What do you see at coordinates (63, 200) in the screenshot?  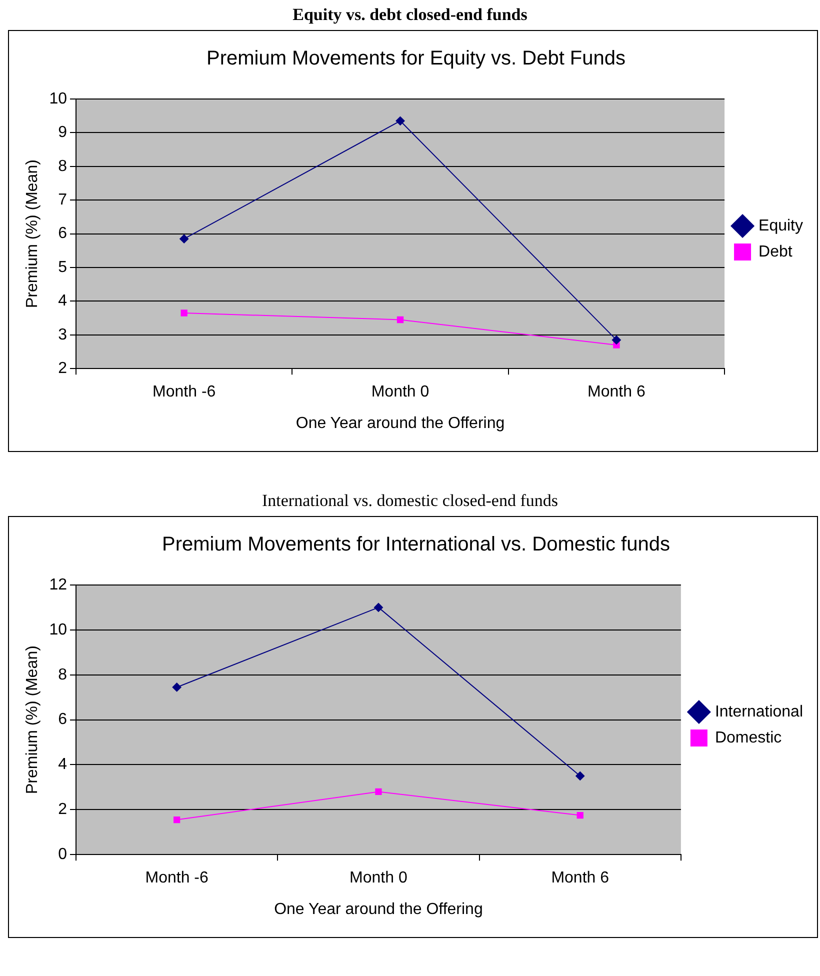 I see `y-tick-label: 7` at bounding box center [63, 200].